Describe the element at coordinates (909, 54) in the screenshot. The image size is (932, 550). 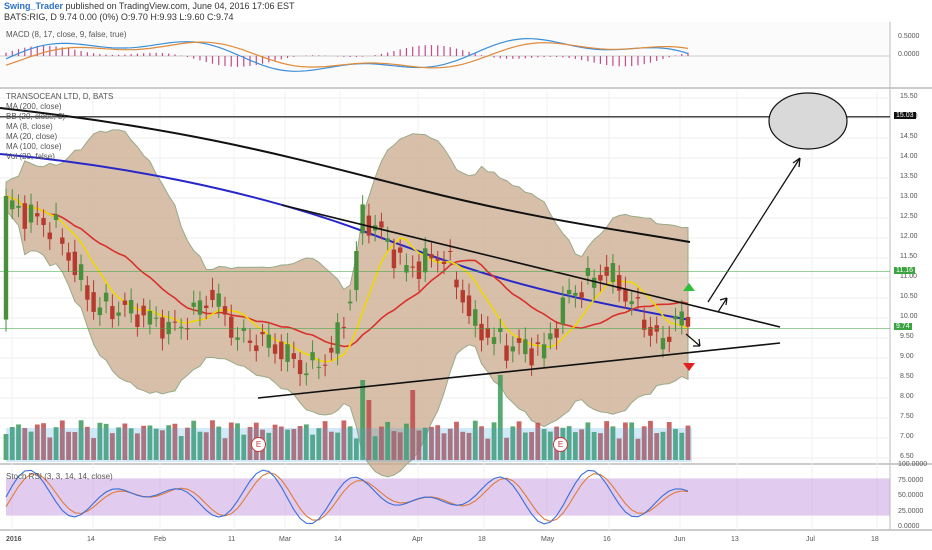
I see `macd-tick-label: 0.0000` at that location.